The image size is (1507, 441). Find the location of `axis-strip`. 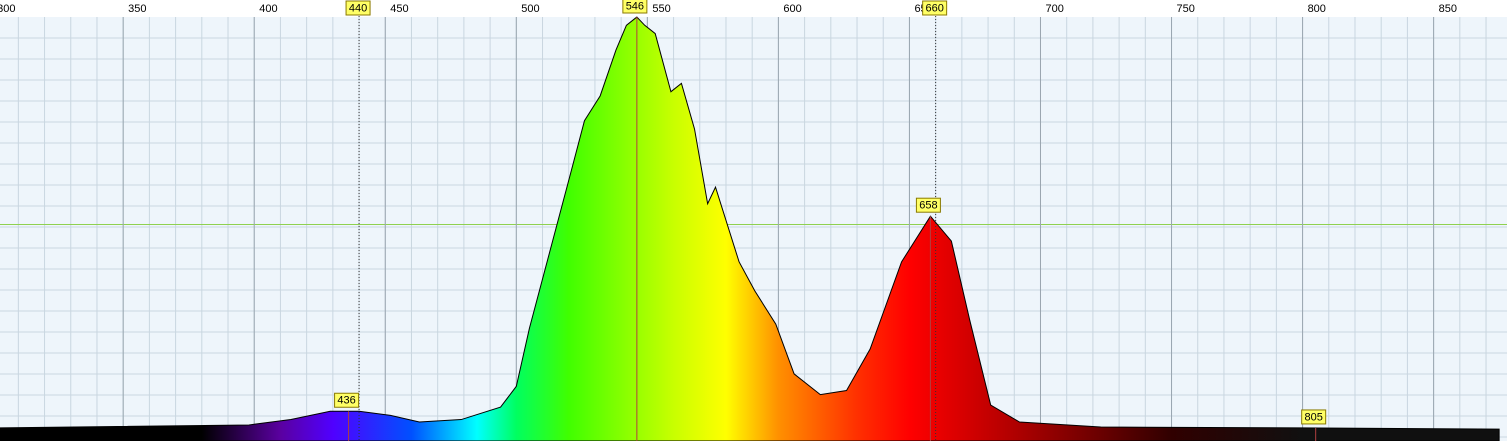

axis-strip is located at coordinates (753, 8).